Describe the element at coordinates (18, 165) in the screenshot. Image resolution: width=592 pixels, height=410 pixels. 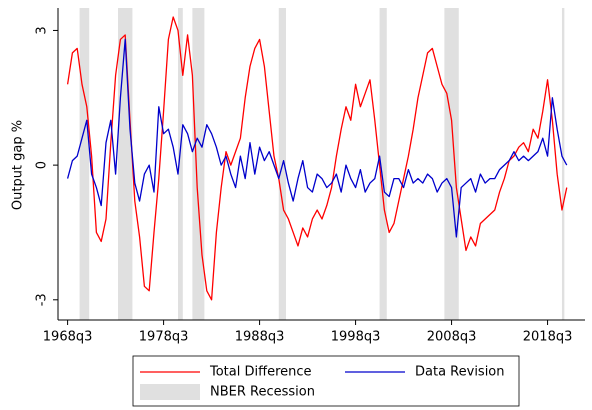
I see `y-axis-label: Output gap %` at that location.